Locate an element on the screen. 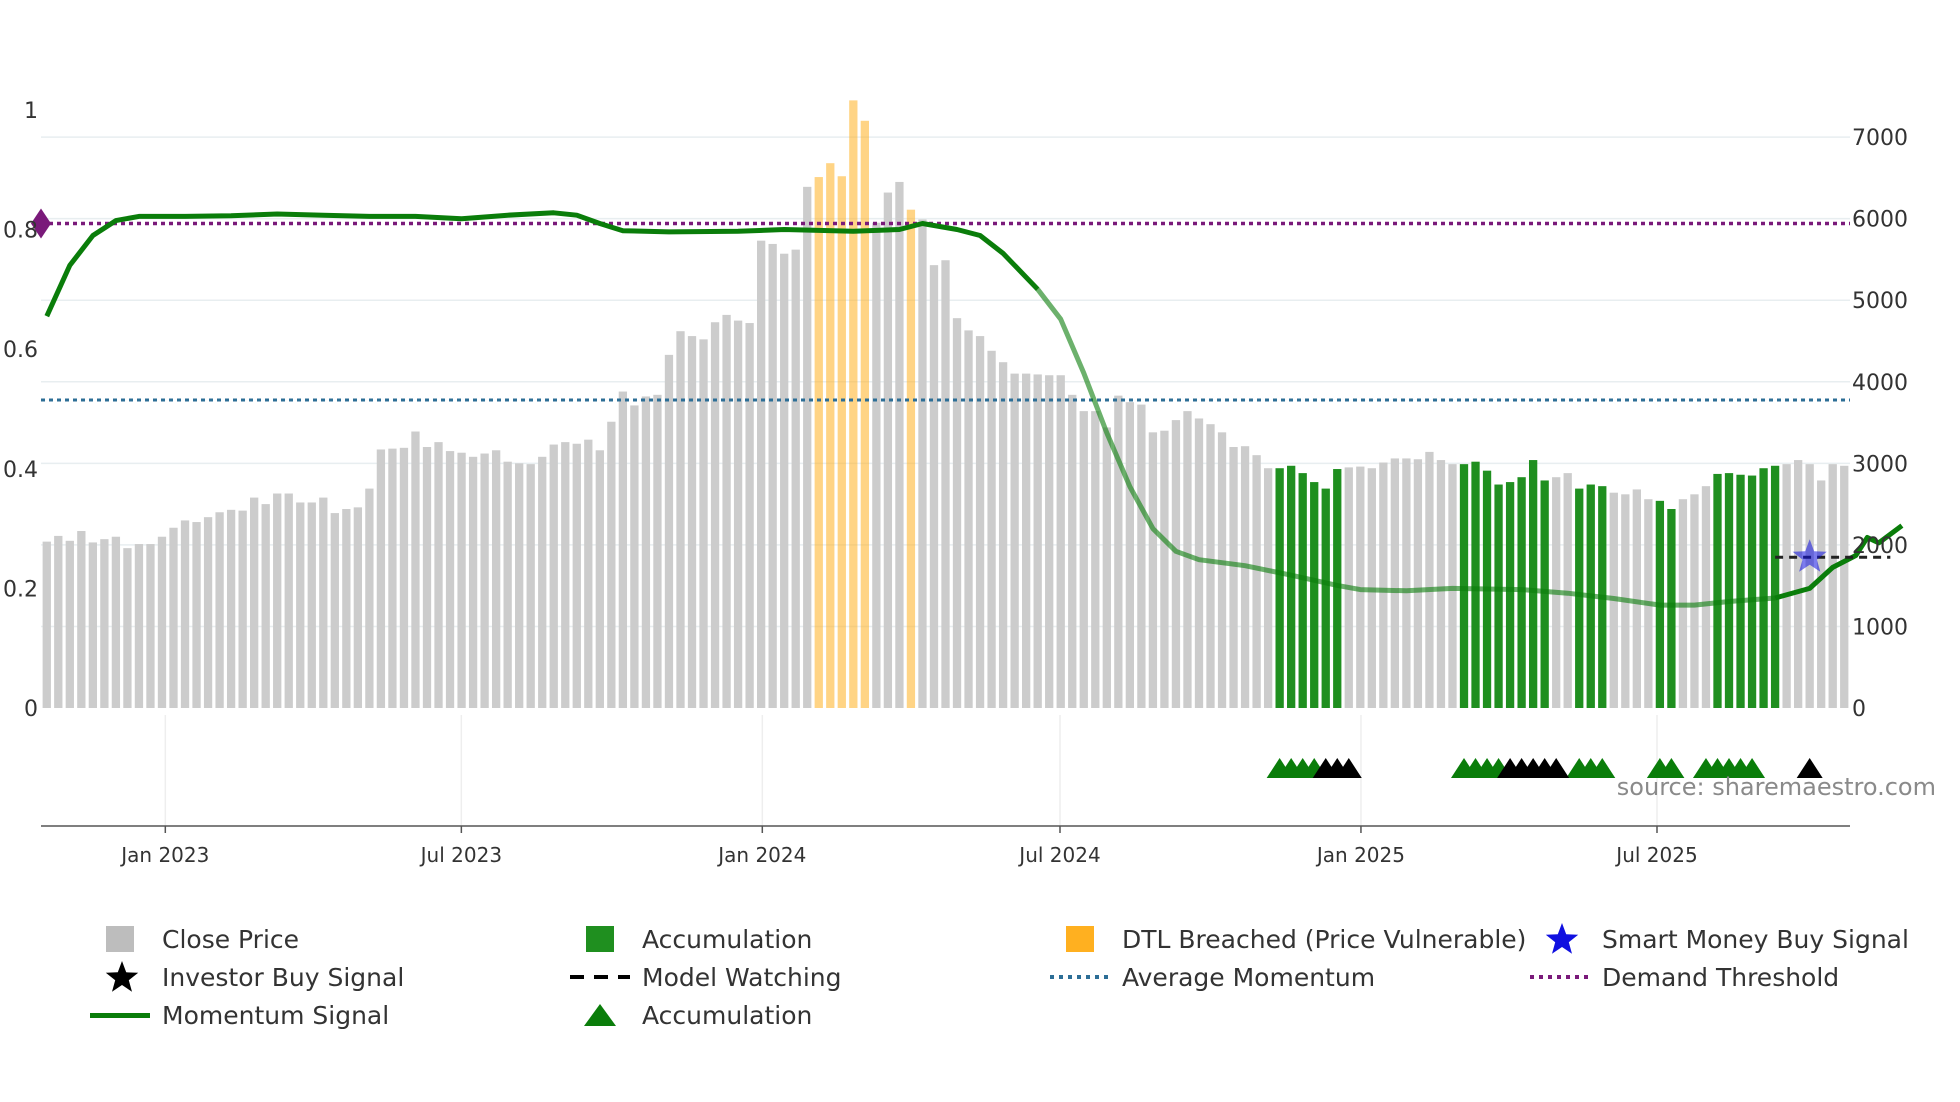 This screenshot has height=1102, width=1960. legend-label: Close Price is located at coordinates (231, 939).